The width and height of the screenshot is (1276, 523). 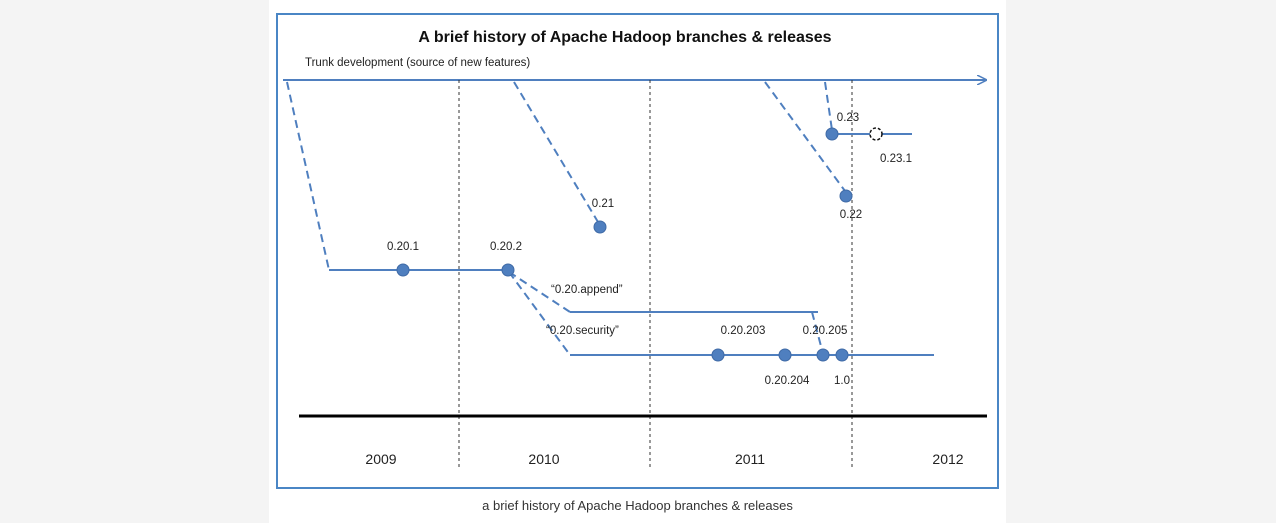 What do you see at coordinates (876, 134) in the screenshot?
I see `release-node-0231-planned` at bounding box center [876, 134].